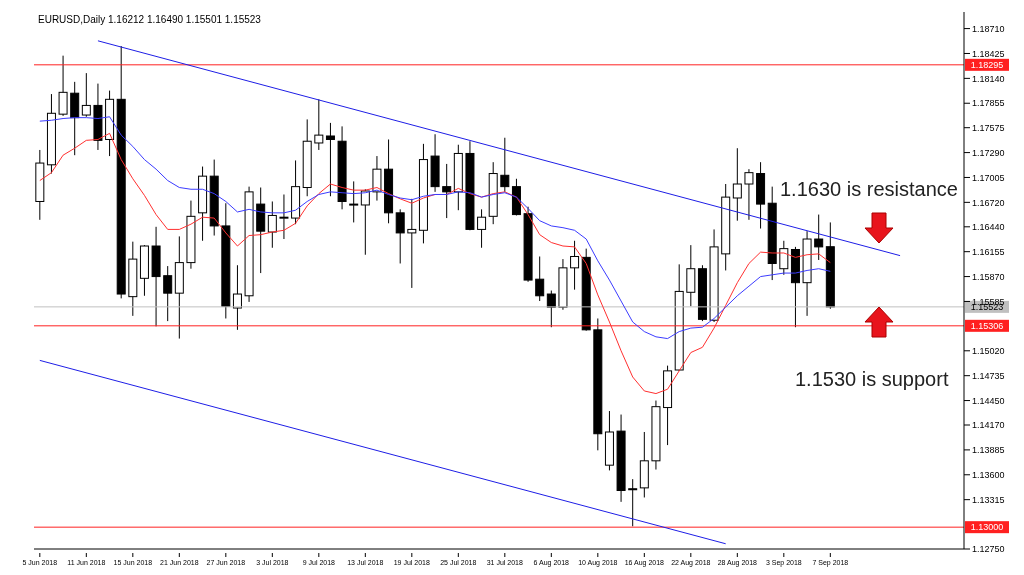 The width and height of the screenshot is (1024, 575). Describe the element at coordinates (988, 78) in the screenshot. I see `y-tick-label: 1.18140` at that location.